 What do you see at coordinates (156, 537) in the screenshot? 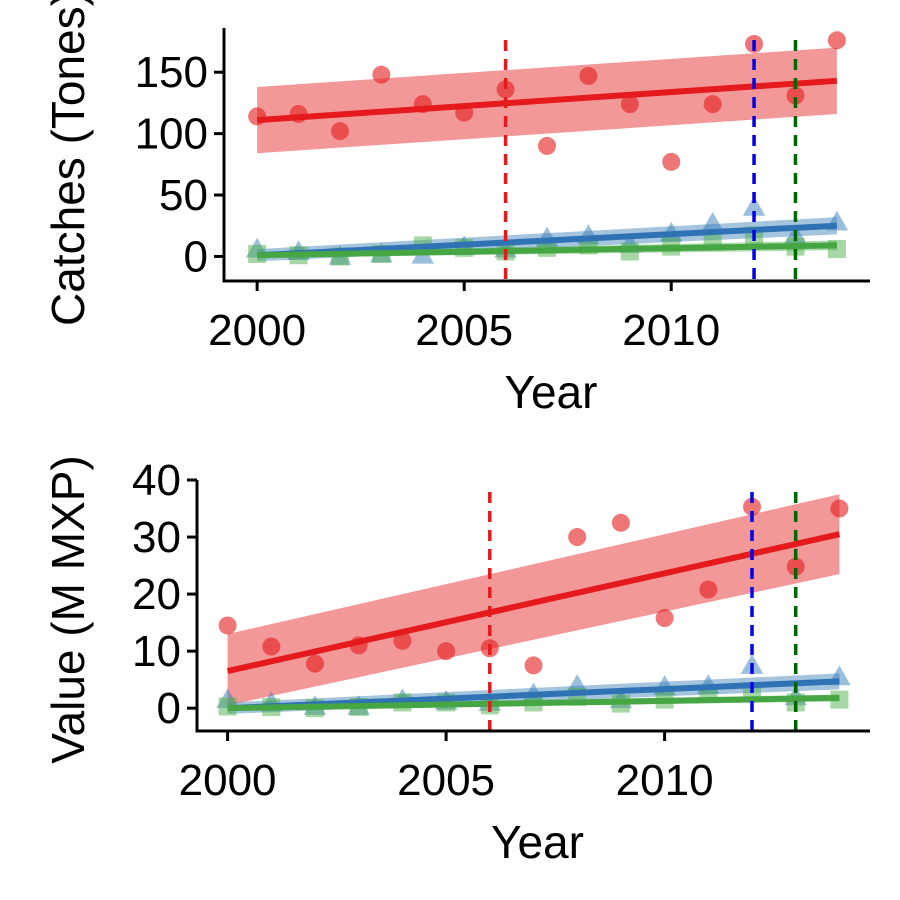
I see `y-tick-label: 30` at bounding box center [156, 537].